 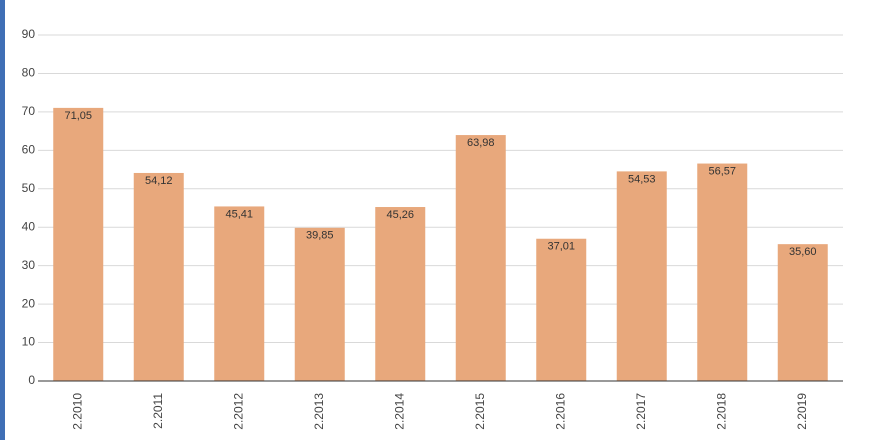 What do you see at coordinates (561, 247) in the screenshot?
I see `value-label: 37,01` at bounding box center [561, 247].